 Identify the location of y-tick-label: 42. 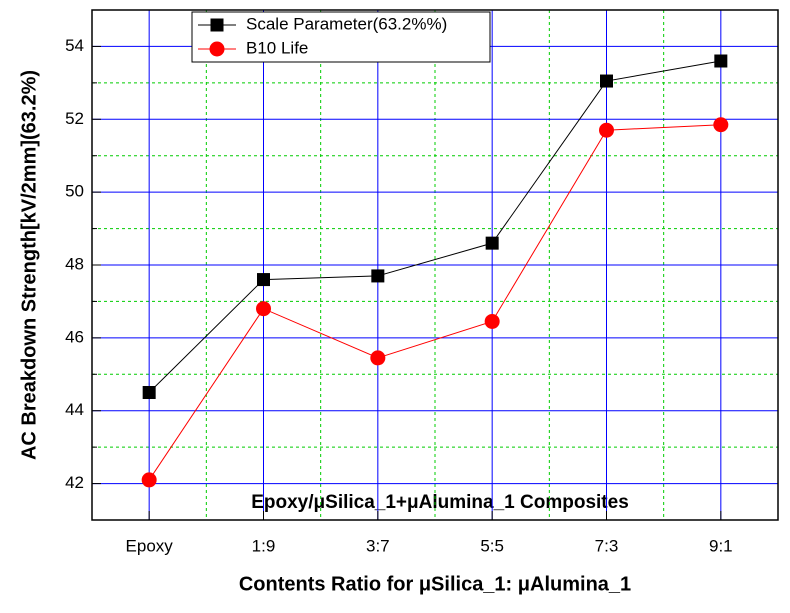
(74, 482).